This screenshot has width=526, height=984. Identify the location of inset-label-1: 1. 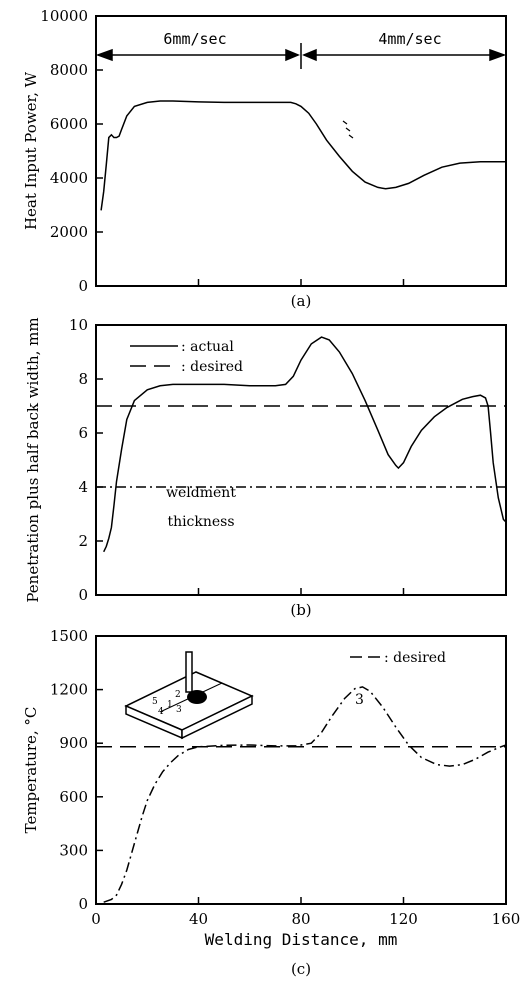
(170, 705).